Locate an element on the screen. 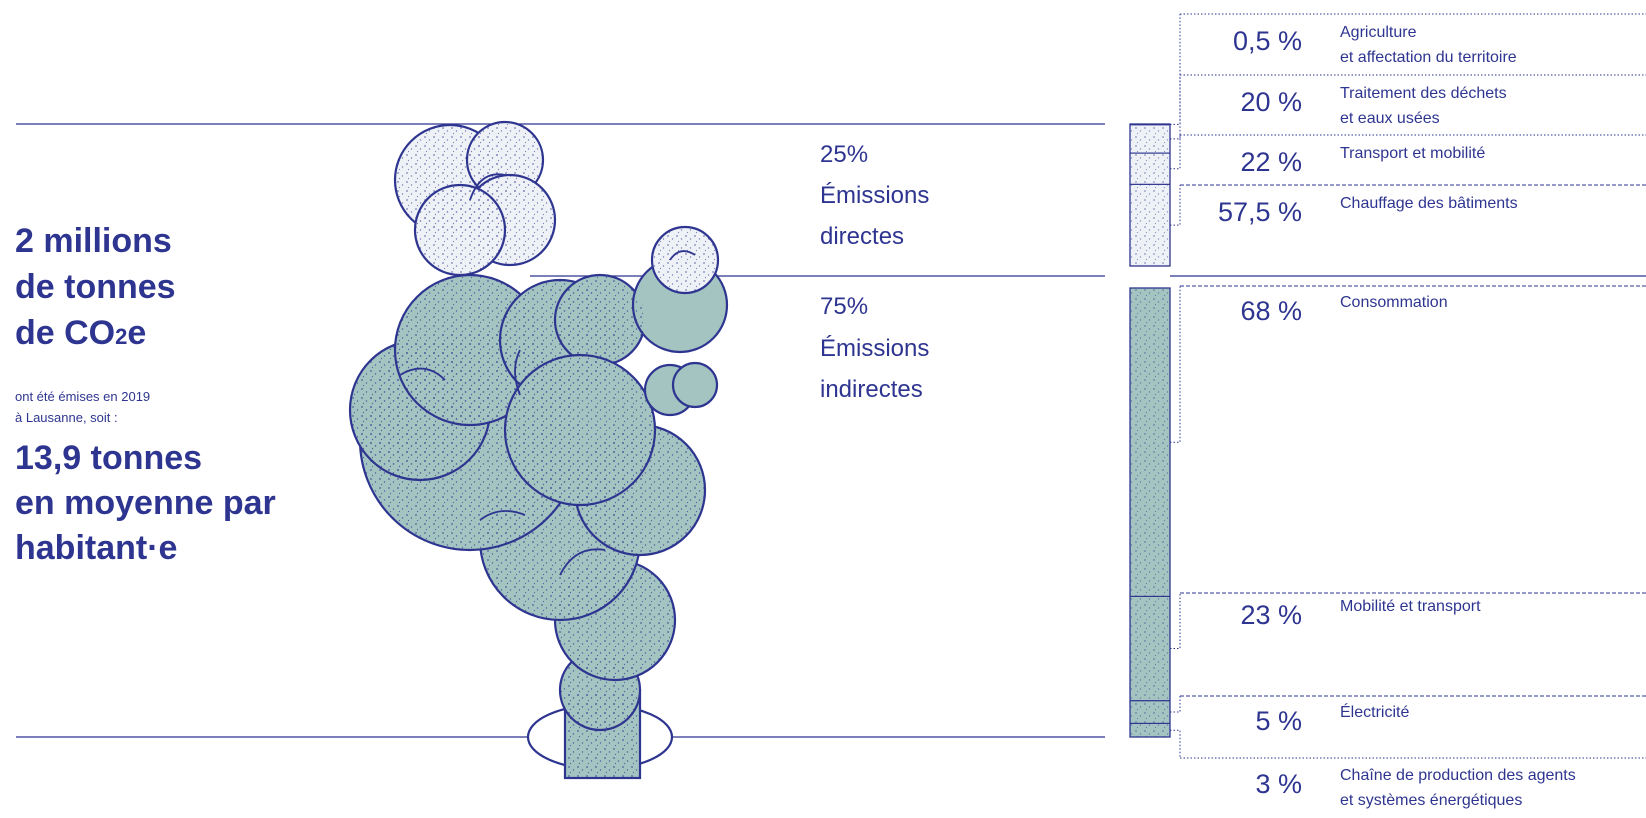 The height and width of the screenshot is (818, 1646). segment-percent-1-1: 23 % is located at coordinates (1271, 615).